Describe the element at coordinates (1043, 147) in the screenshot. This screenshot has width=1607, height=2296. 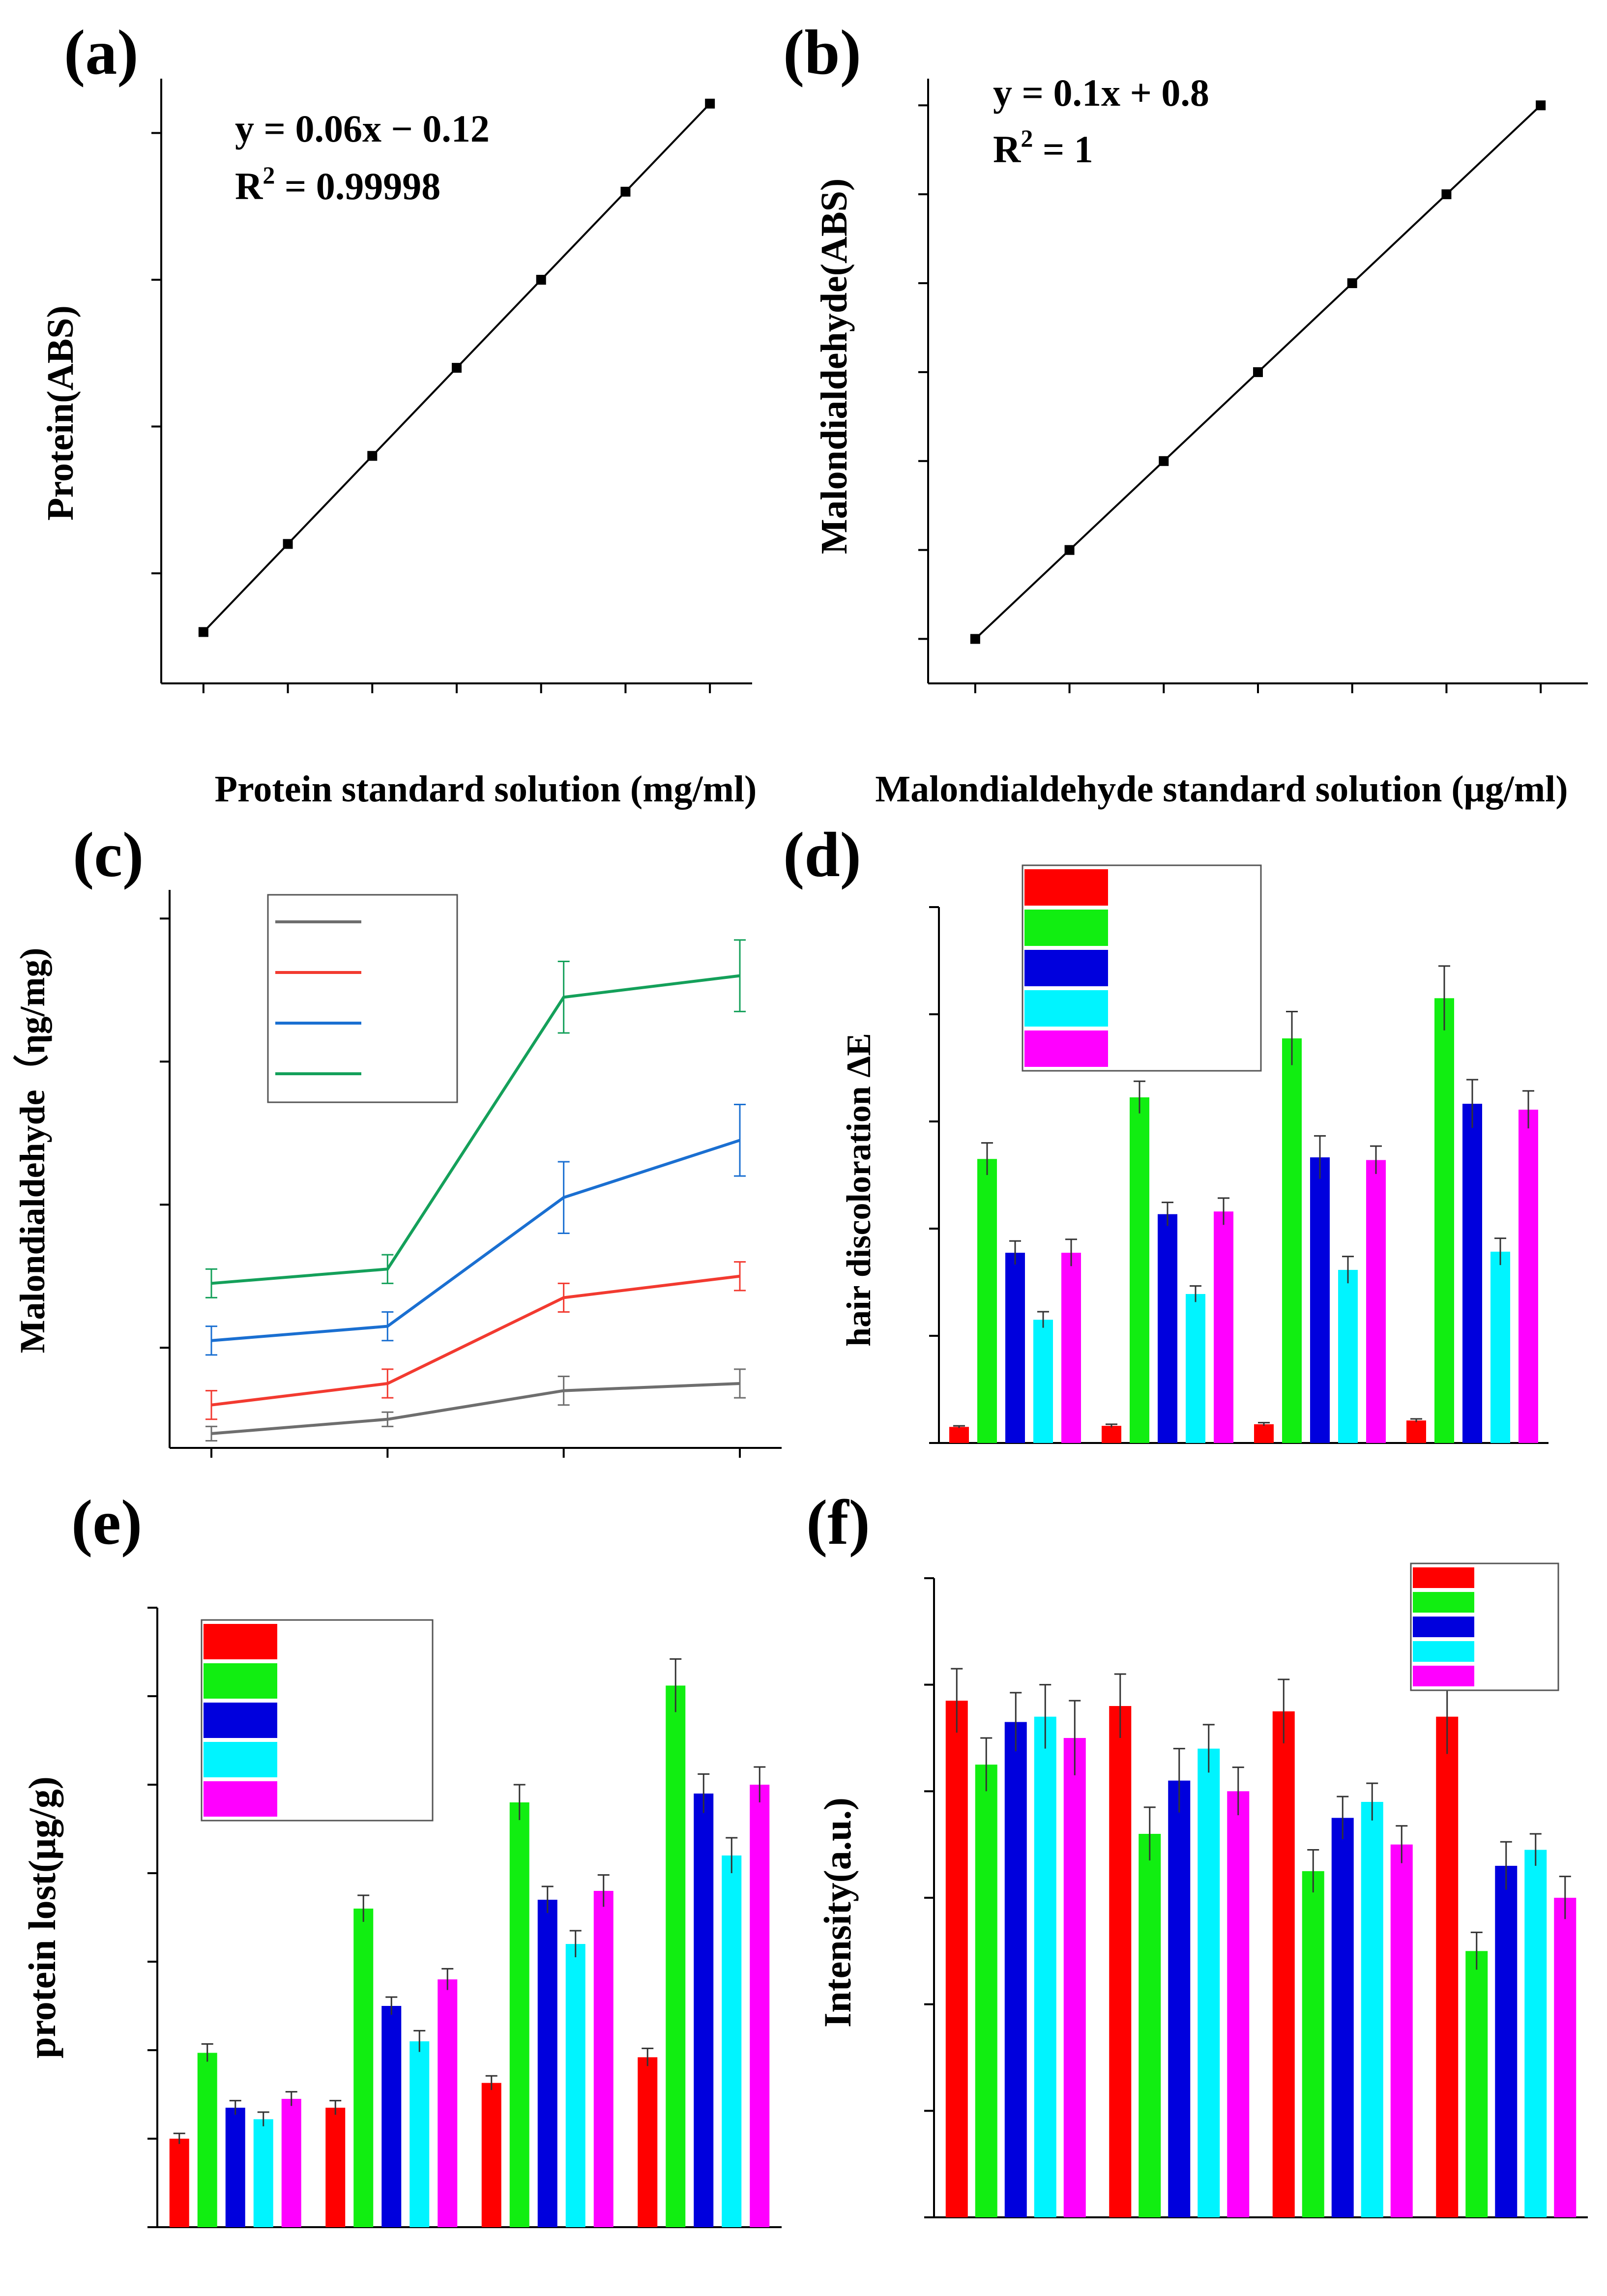
I see `panel-b-r2: R2 = 1` at that location.